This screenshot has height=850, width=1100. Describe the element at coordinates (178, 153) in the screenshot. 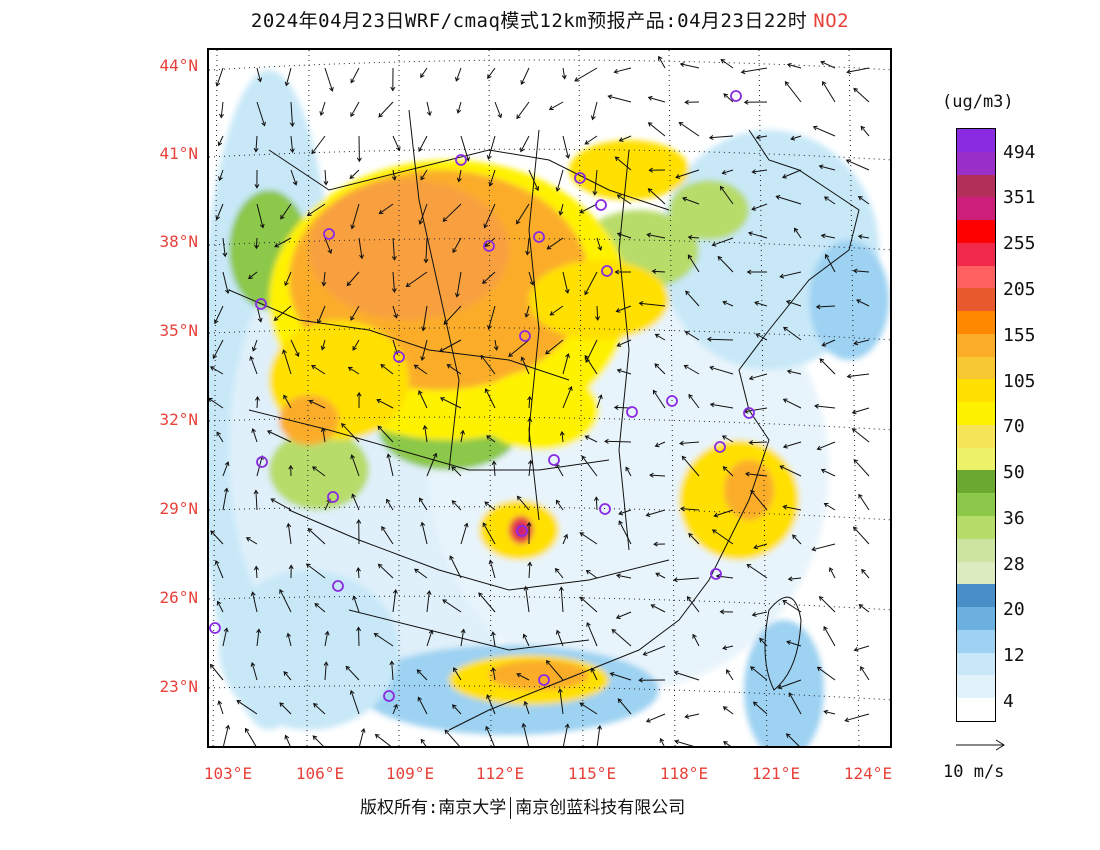

I see `lat-label-41: 41°N` at that location.